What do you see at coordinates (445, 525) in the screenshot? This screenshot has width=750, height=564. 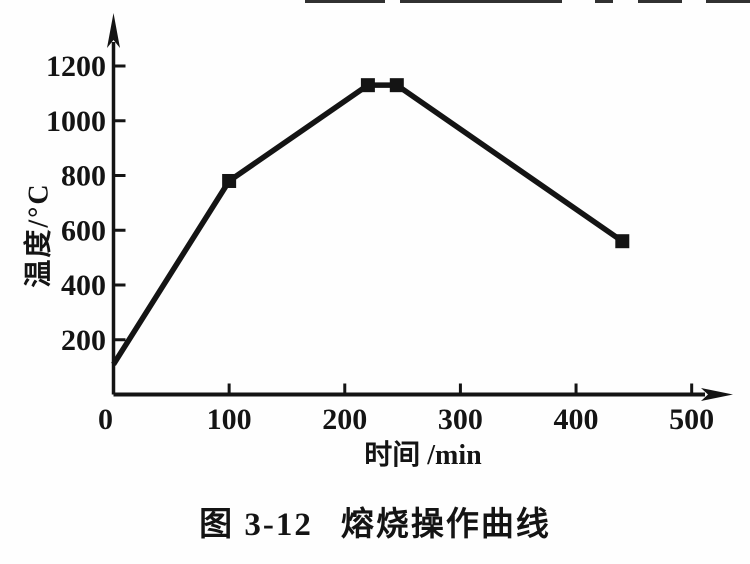 I see `figure-caption-title: 熔烧操作曲线` at bounding box center [445, 525].